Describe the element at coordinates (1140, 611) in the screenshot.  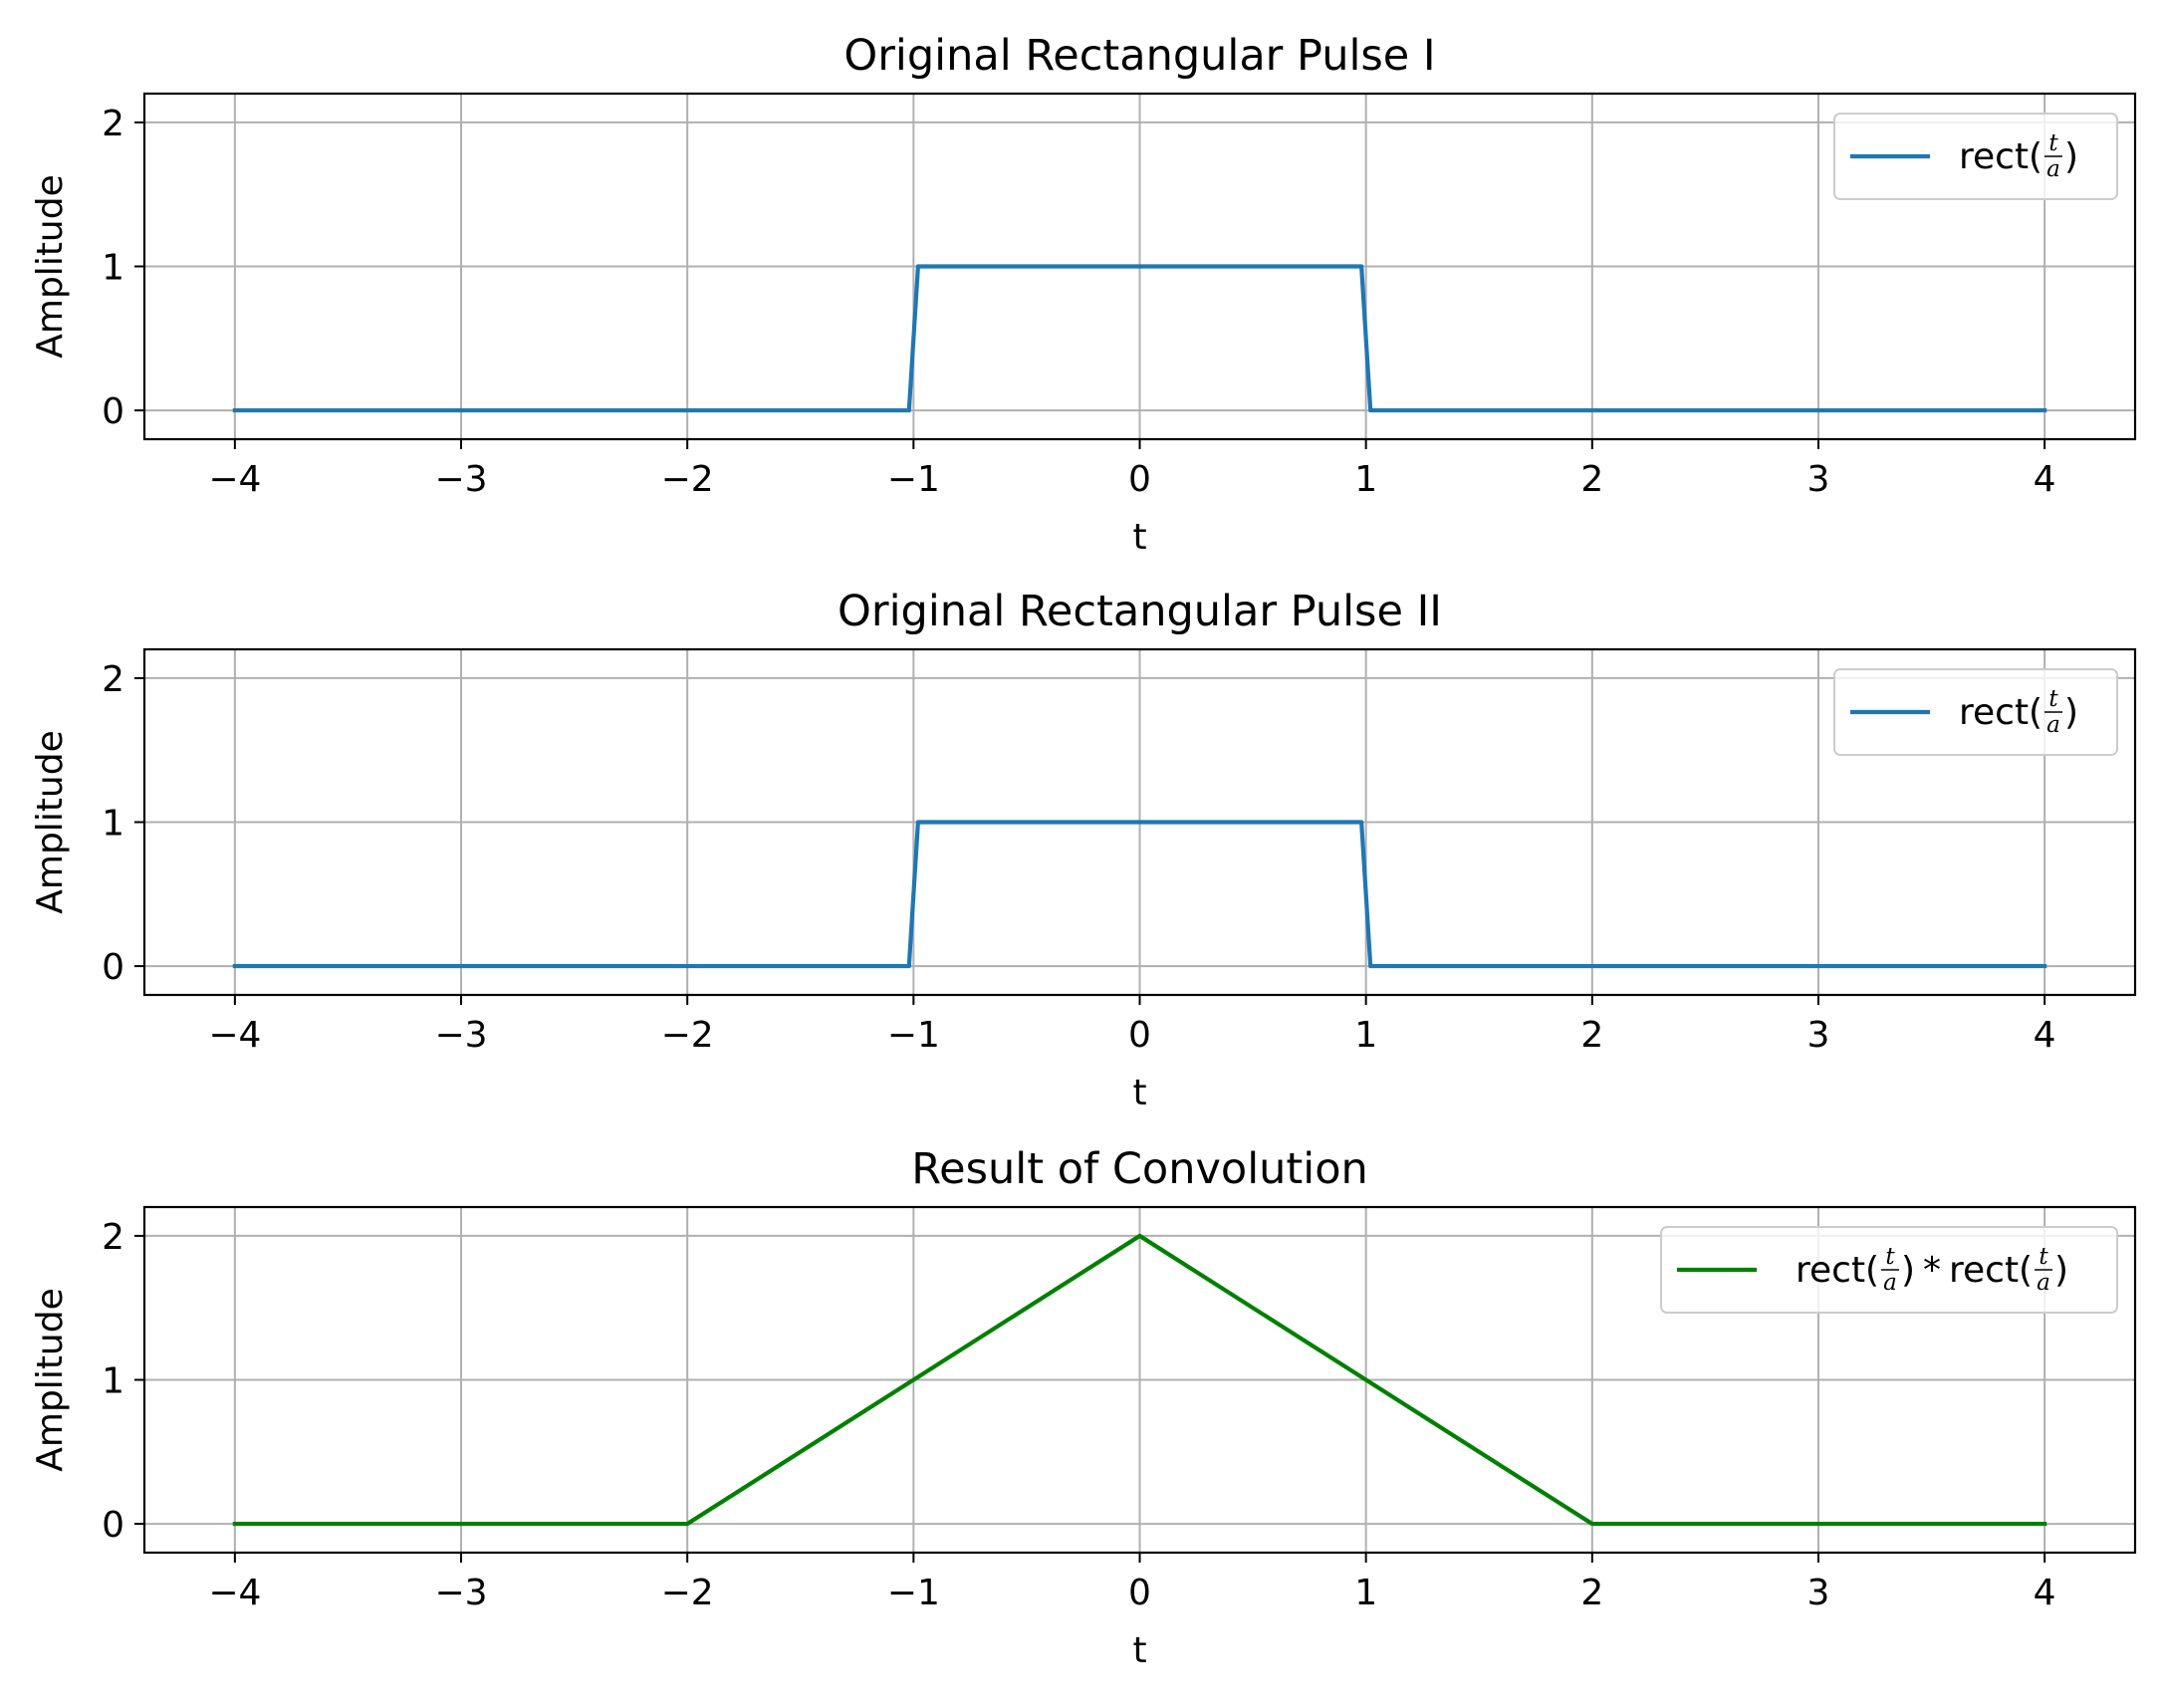
I see `chart-title: Original Rectangular Pulse II` at that location.